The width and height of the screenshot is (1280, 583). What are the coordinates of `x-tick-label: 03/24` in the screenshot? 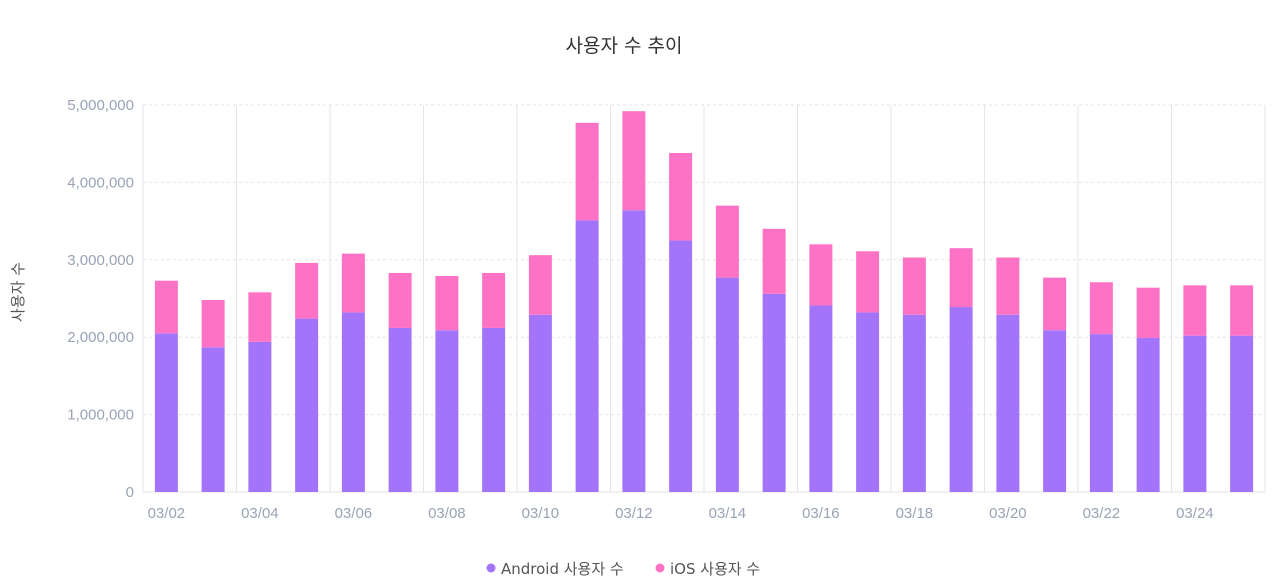 It's located at (1195, 513).